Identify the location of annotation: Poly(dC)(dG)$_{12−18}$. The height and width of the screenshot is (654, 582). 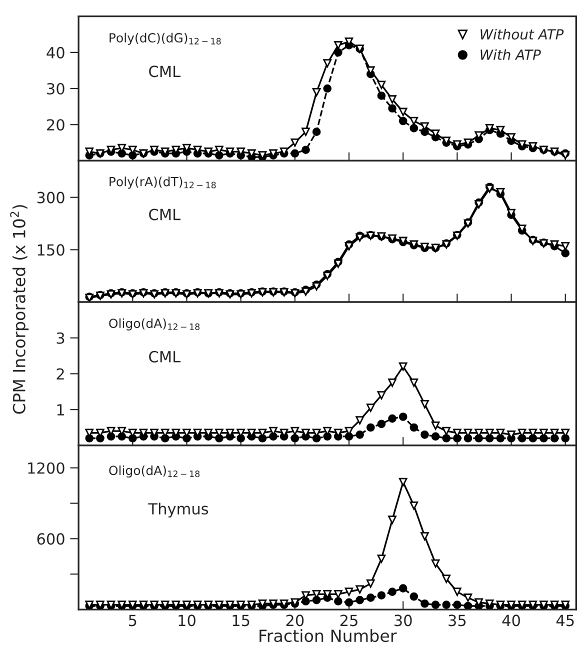
(165, 38).